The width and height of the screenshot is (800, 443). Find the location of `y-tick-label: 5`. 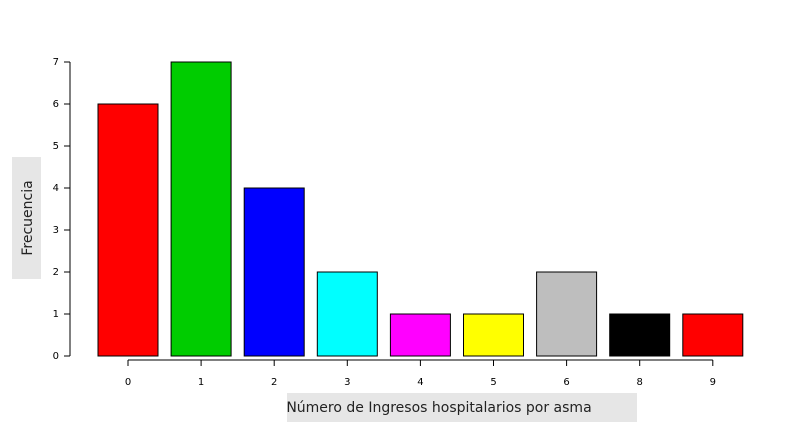

y-tick-label: 5 is located at coordinates (56, 146).